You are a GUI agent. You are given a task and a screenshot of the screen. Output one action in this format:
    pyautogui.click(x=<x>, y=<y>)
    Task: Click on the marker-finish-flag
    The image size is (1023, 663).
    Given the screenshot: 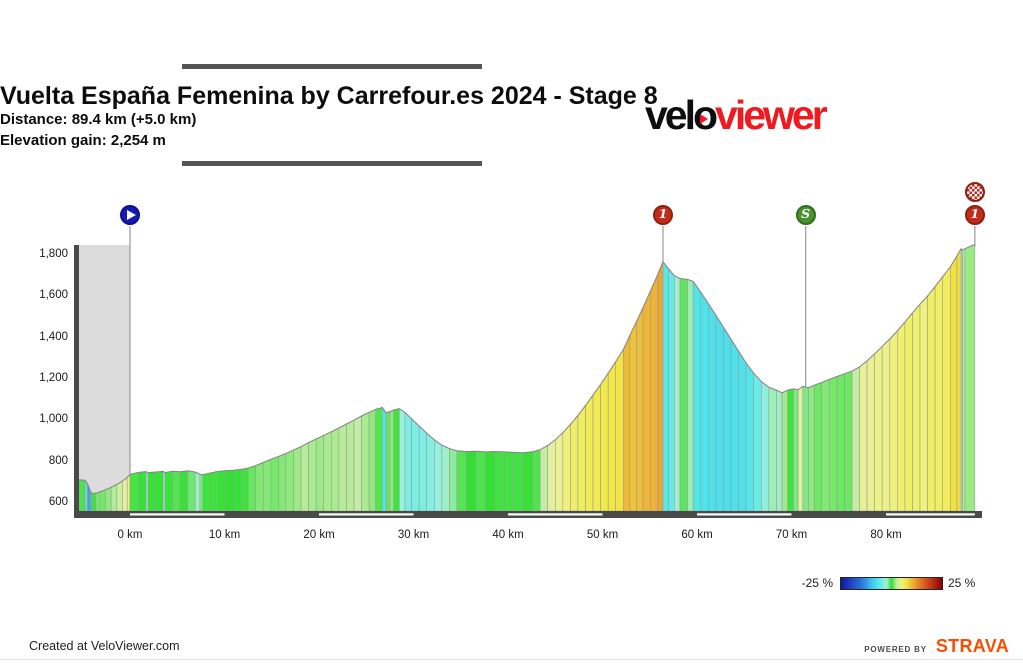 What is the action you would take?
    pyautogui.click(x=974, y=192)
    